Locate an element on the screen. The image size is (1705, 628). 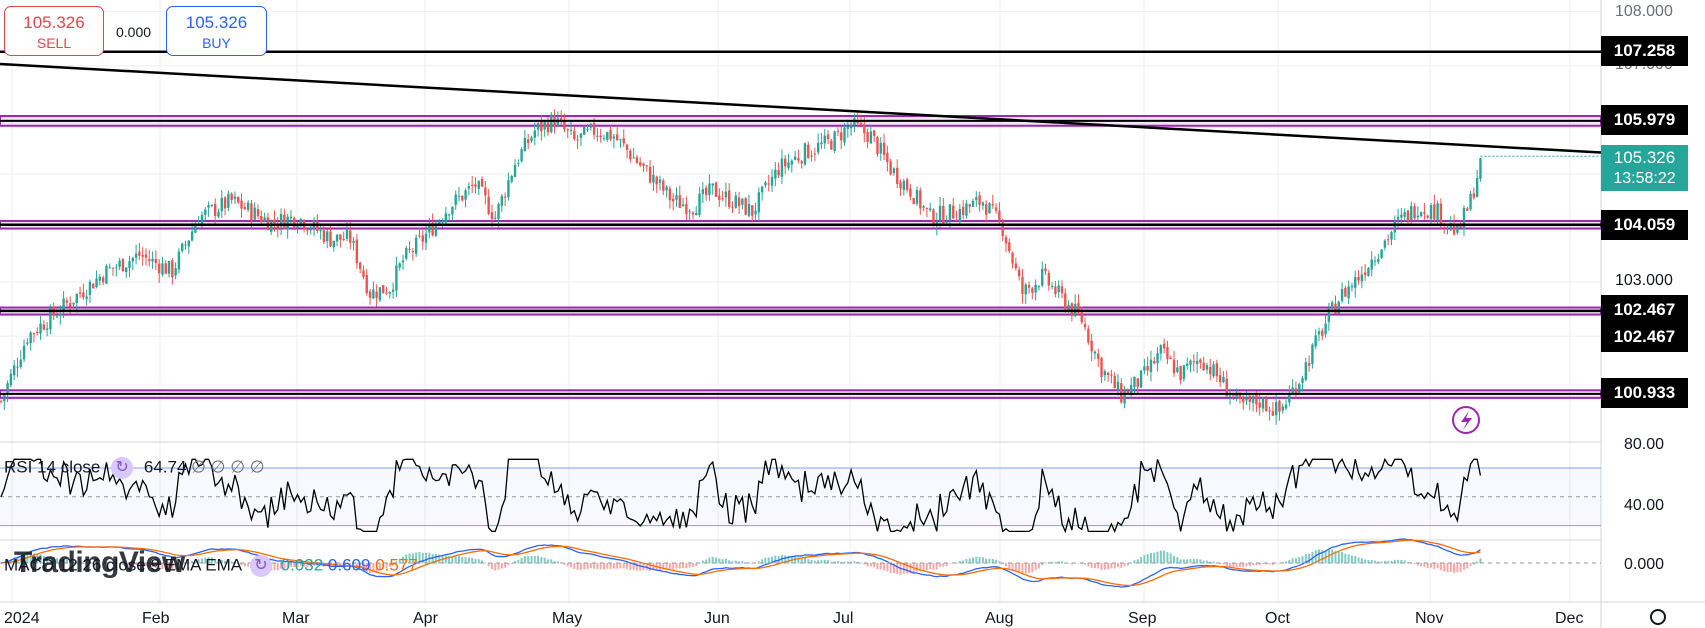
axis-label-108: 108.000 is located at coordinates (1644, 11).